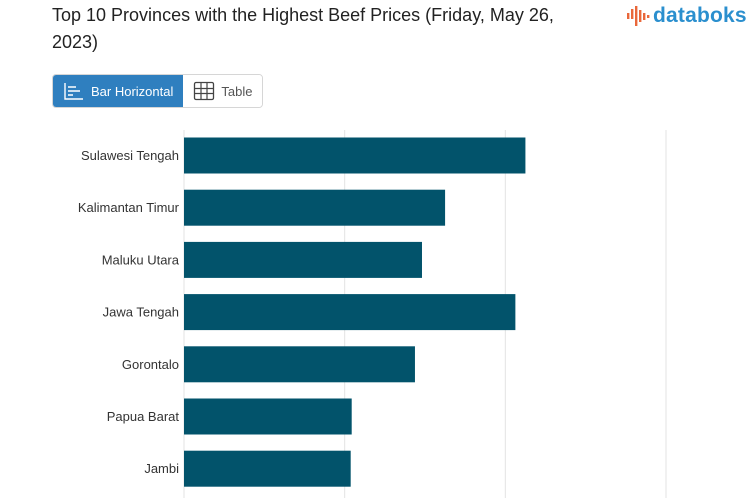 The height and width of the screenshot is (498, 753). What do you see at coordinates (237, 91) in the screenshot?
I see `table-label: Table` at bounding box center [237, 91].